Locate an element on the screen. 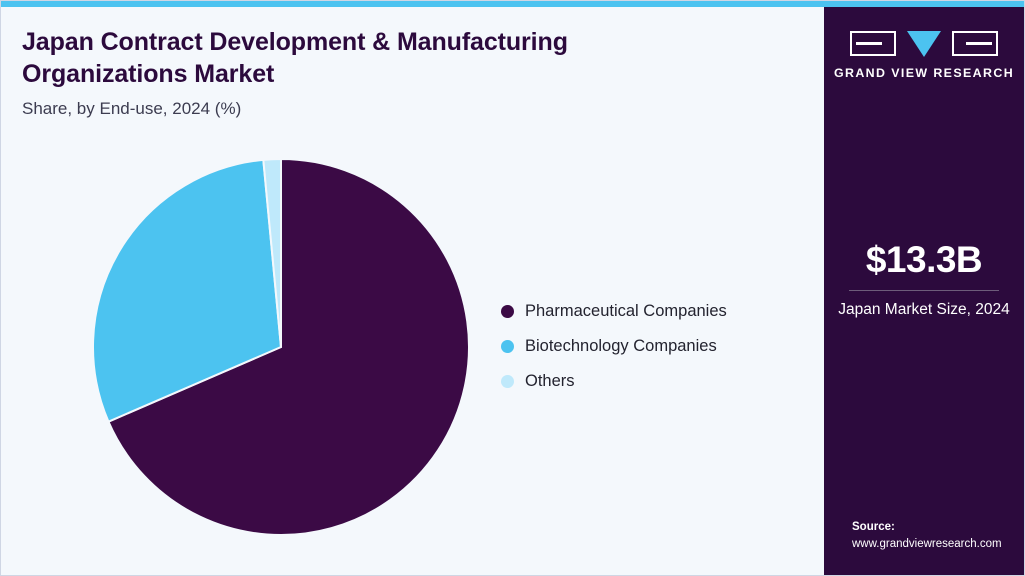 Image resolution: width=1025 pixels, height=576 pixels. source-label: Source: is located at coordinates (873, 526).